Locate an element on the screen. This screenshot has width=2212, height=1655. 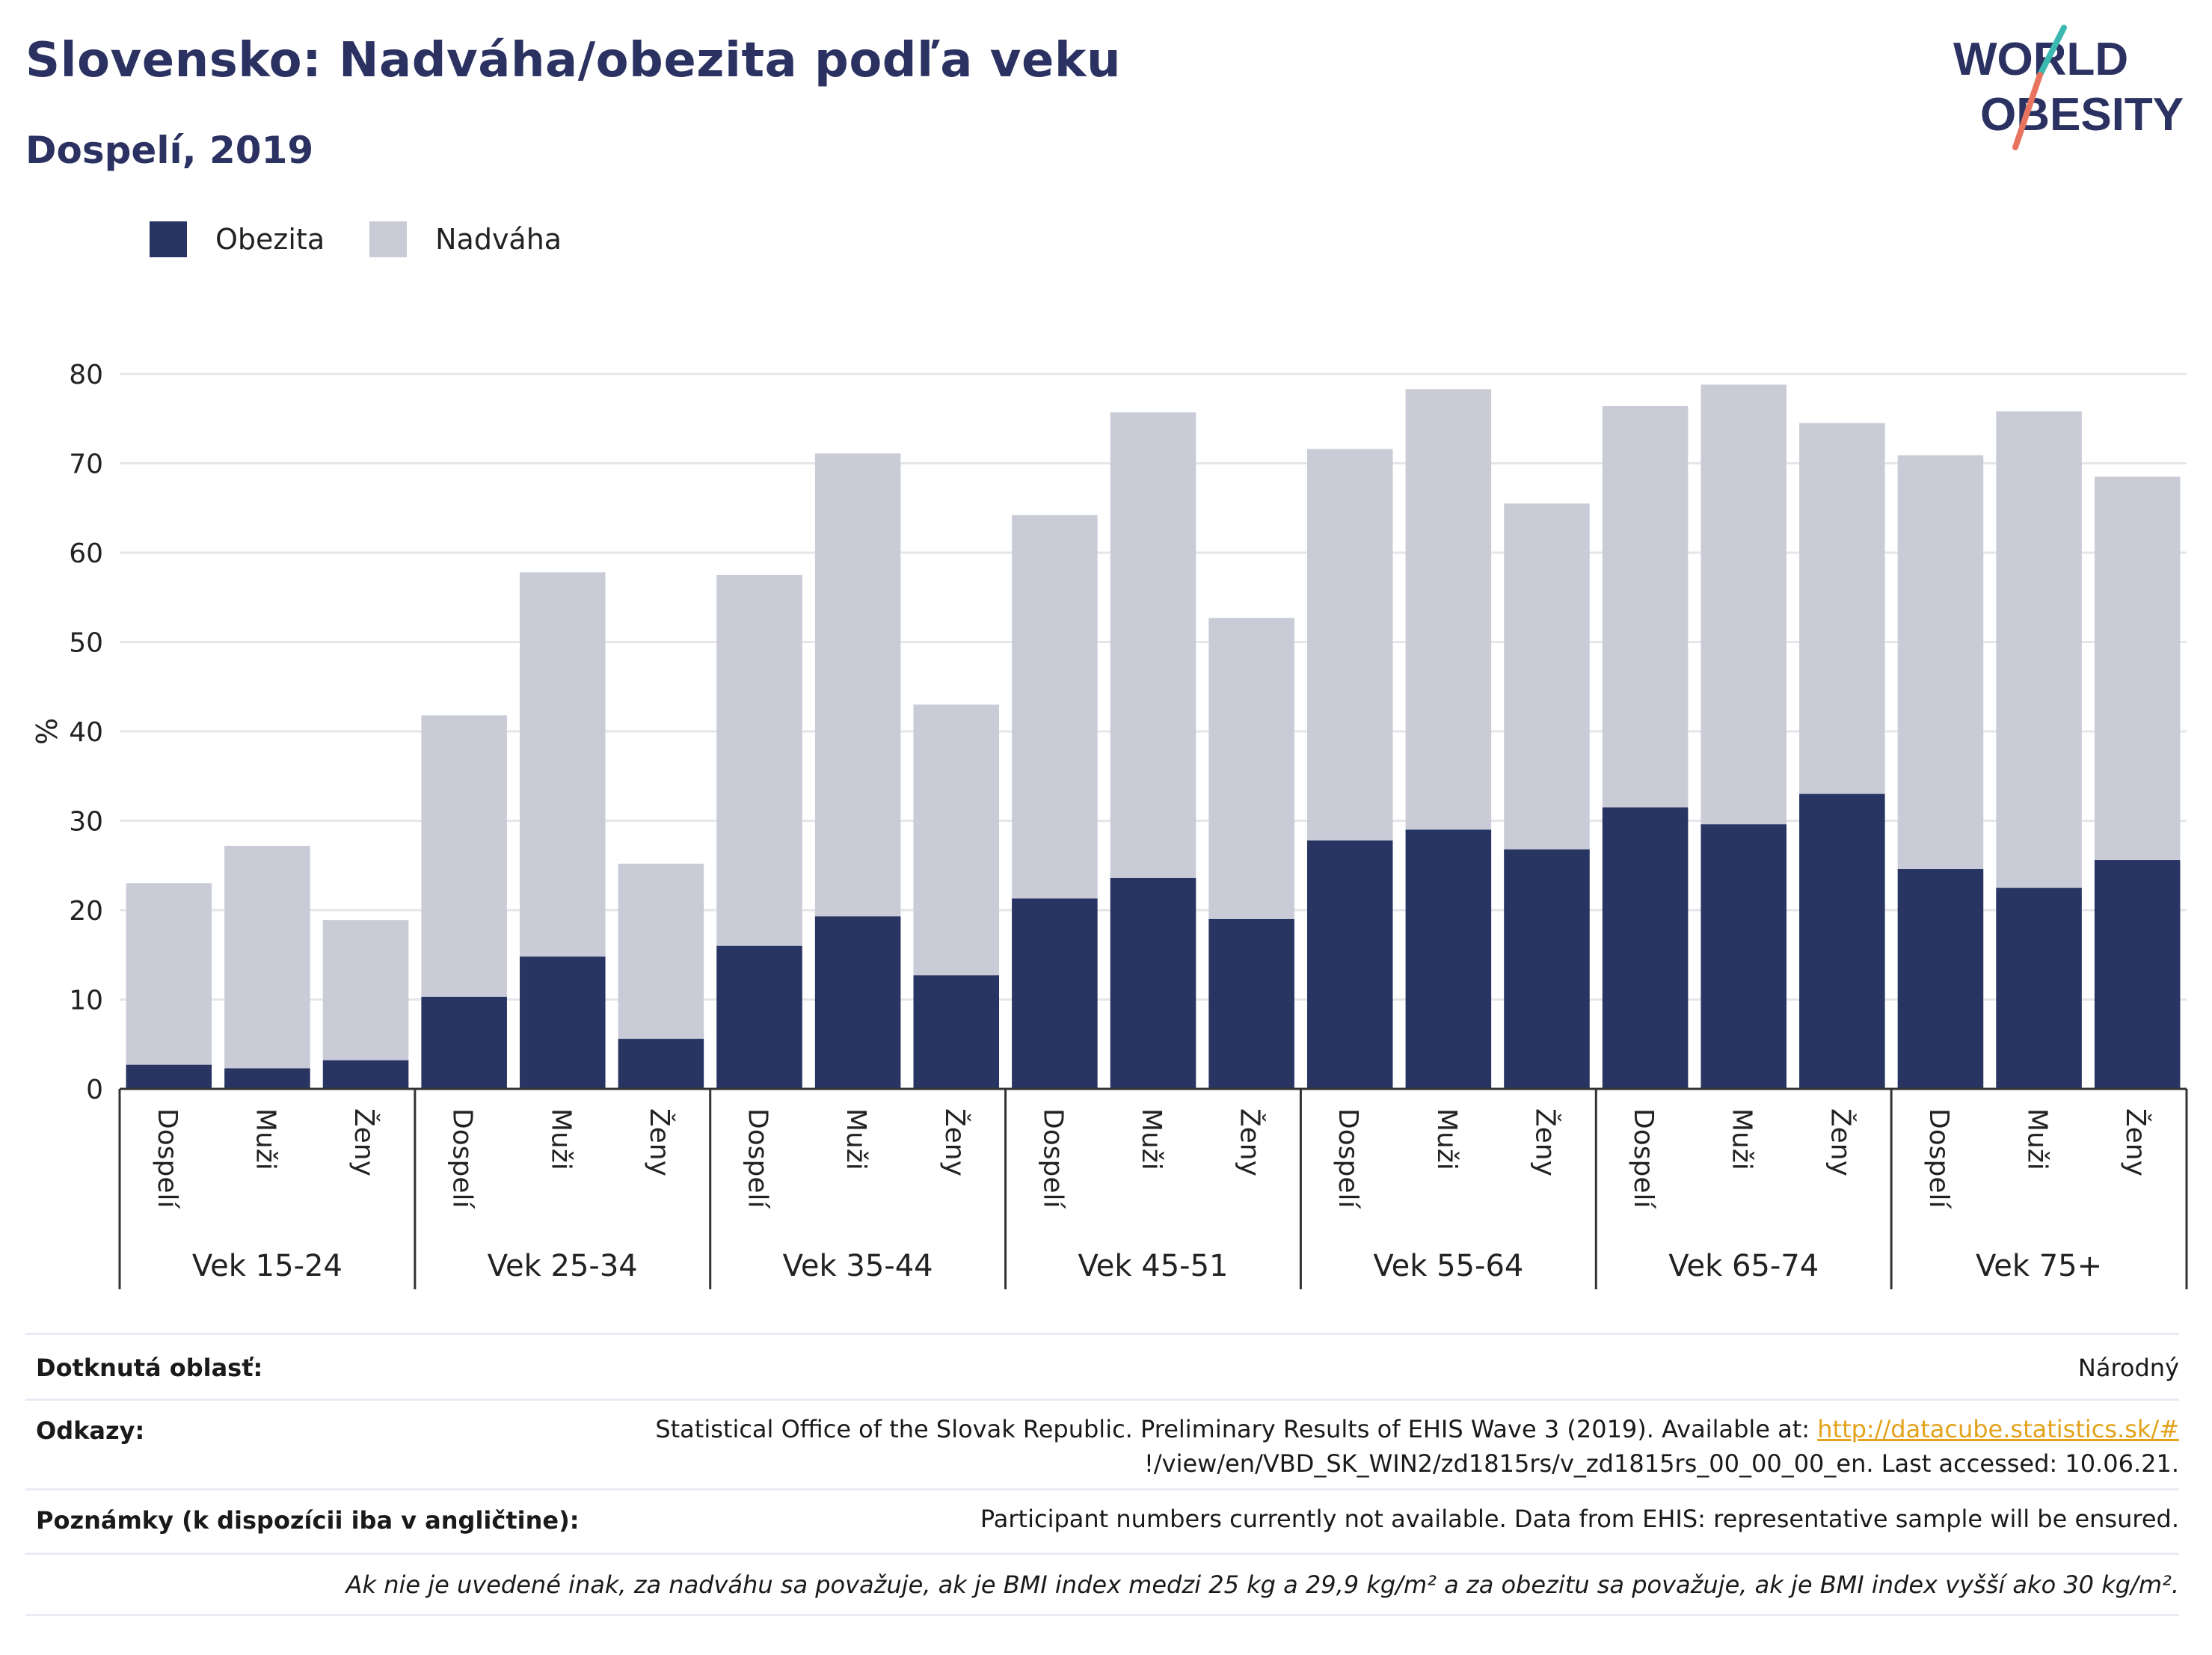
area-label: Dotknutá oblasť: is located at coordinates (149, 1368).